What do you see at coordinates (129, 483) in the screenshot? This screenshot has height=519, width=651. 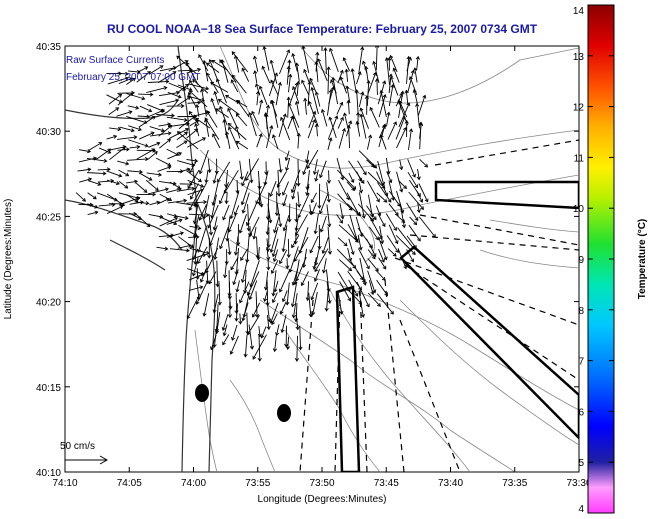 I see `x-tick-label: 74:05` at bounding box center [129, 483].